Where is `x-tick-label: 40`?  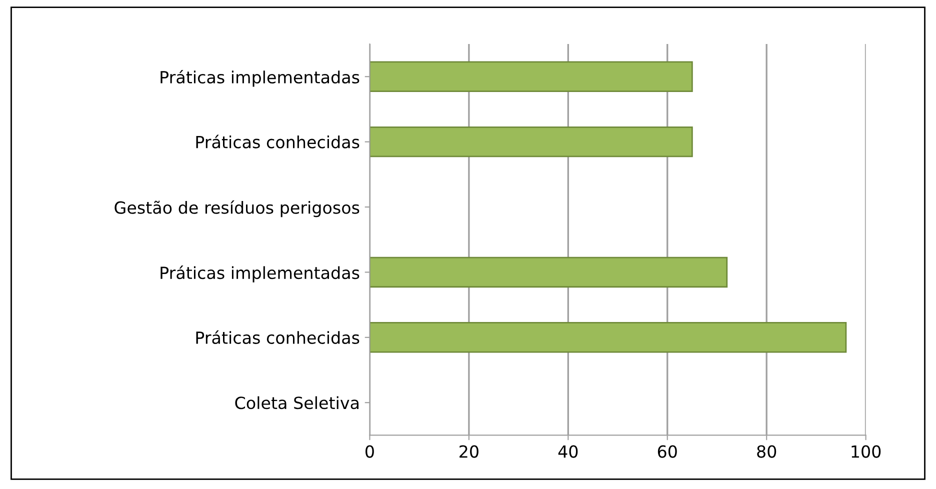 x-tick-label: 40 is located at coordinates (568, 451).